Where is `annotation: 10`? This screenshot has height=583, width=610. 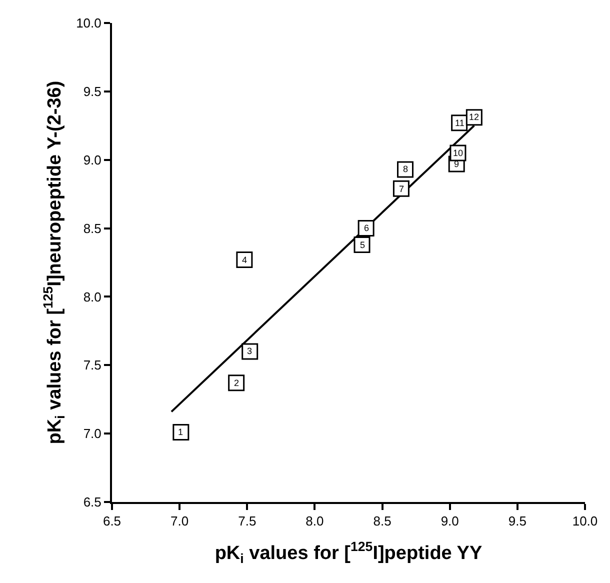
annotation: 10 is located at coordinates (458, 153).